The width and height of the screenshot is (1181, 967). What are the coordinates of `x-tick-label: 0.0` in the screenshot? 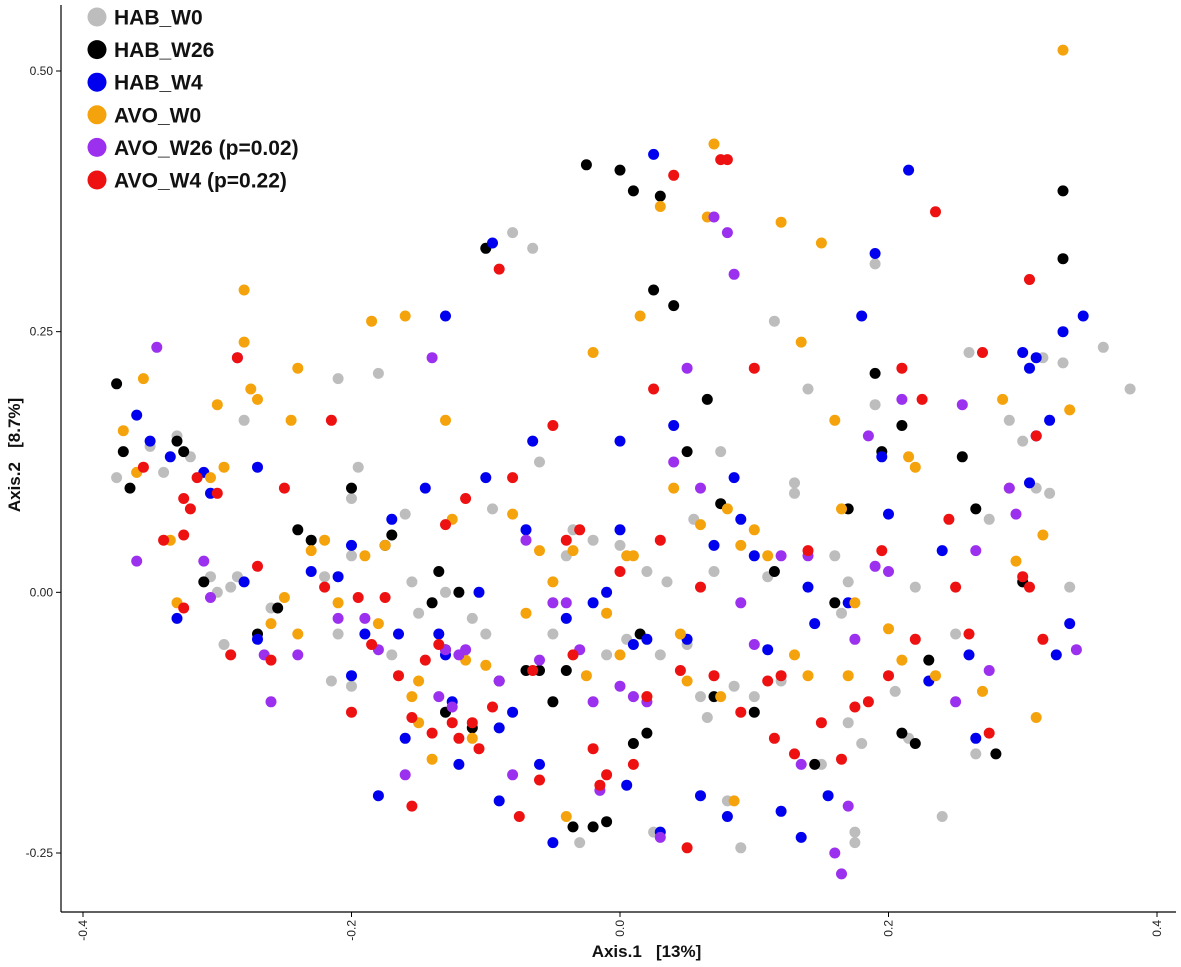 It's located at (620, 928).